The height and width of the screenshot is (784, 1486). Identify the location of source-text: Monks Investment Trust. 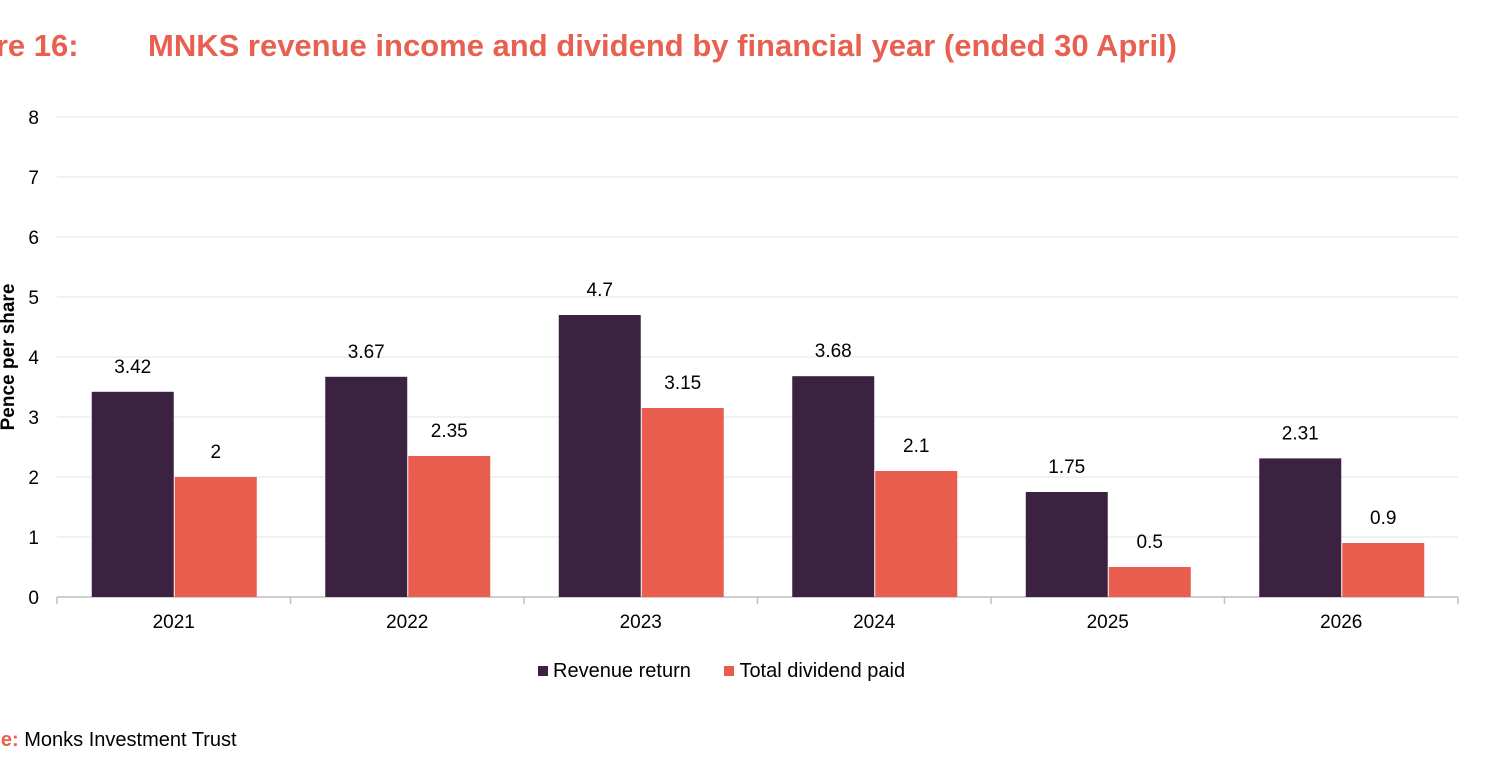
(130, 740).